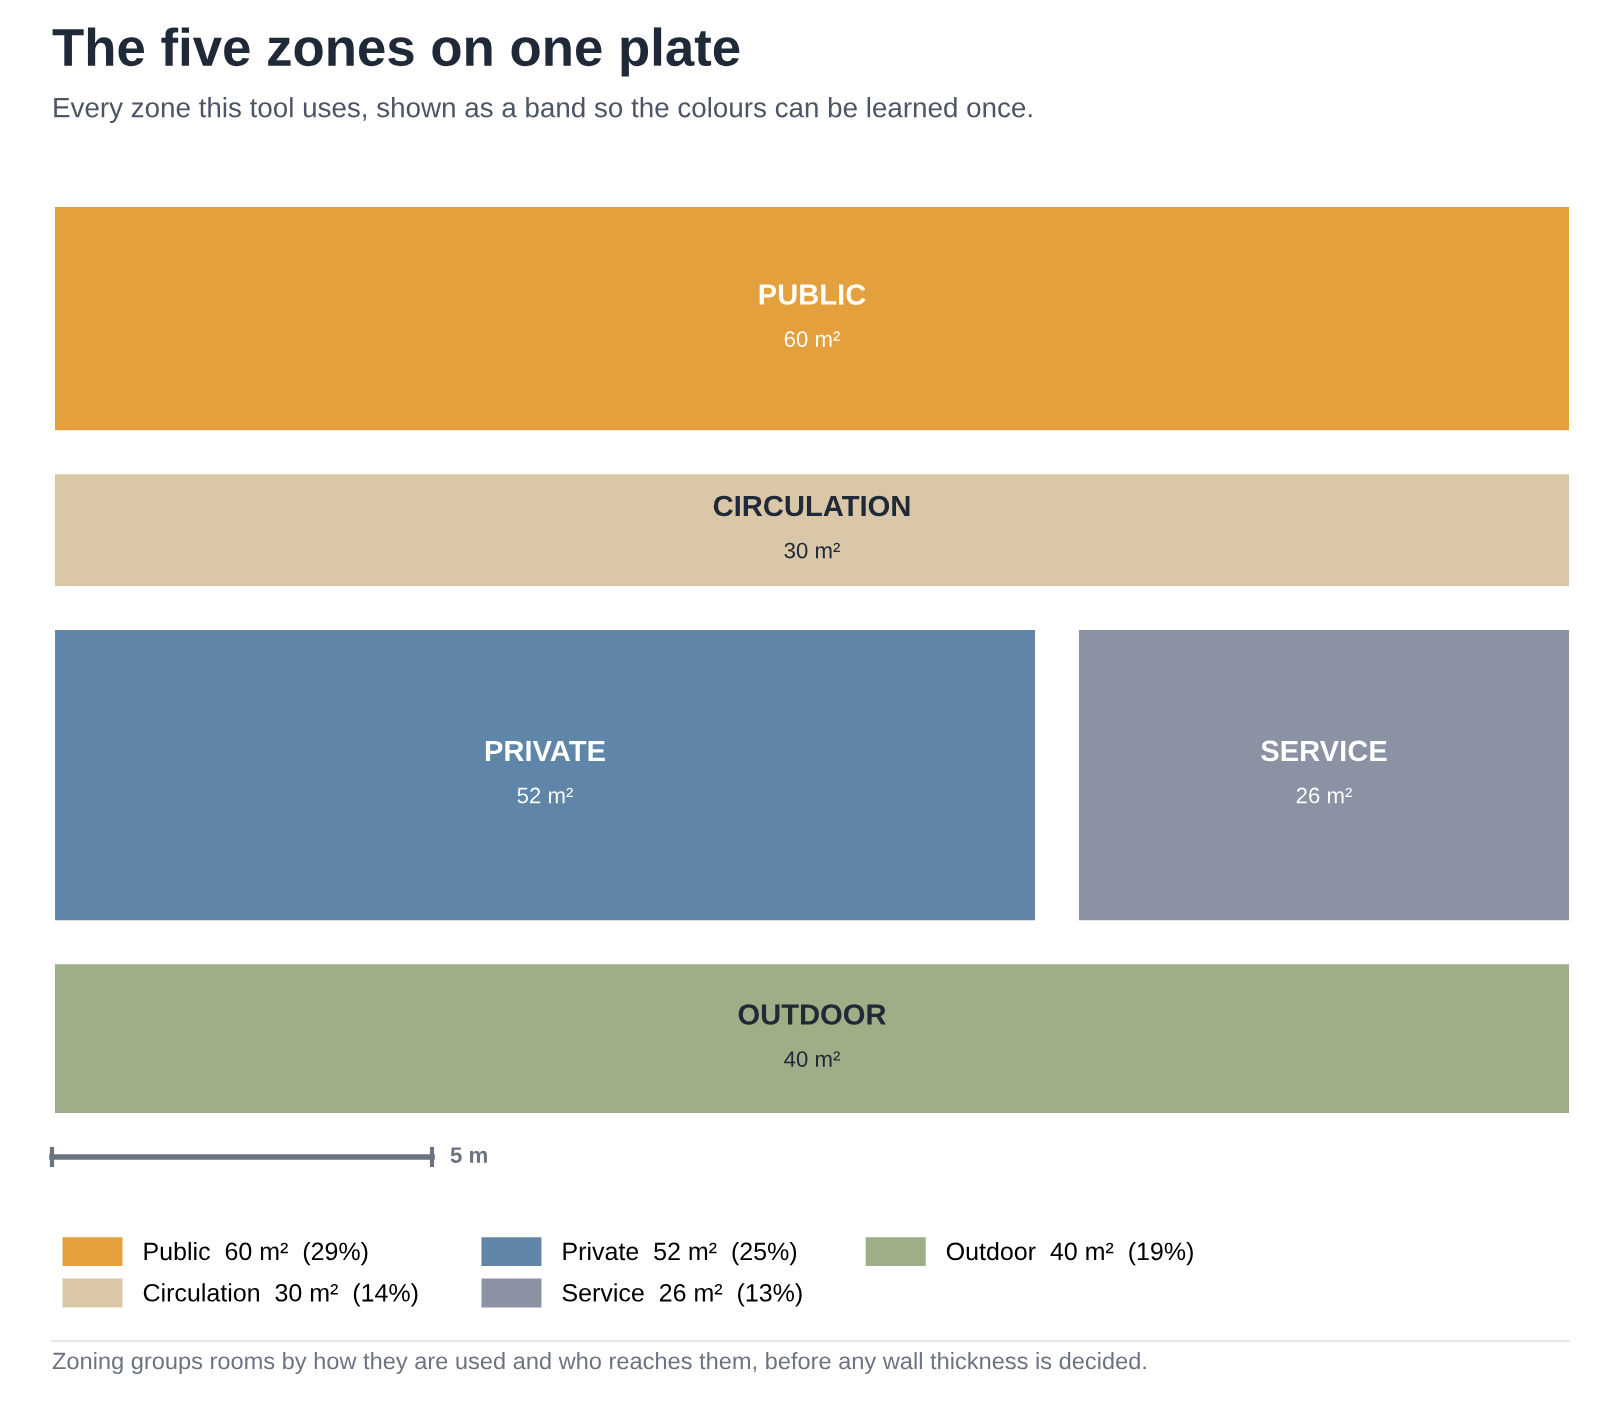  Describe the element at coordinates (682, 1295) in the screenshot. I see `legend-label: Service 26 m² (13%)` at that location.